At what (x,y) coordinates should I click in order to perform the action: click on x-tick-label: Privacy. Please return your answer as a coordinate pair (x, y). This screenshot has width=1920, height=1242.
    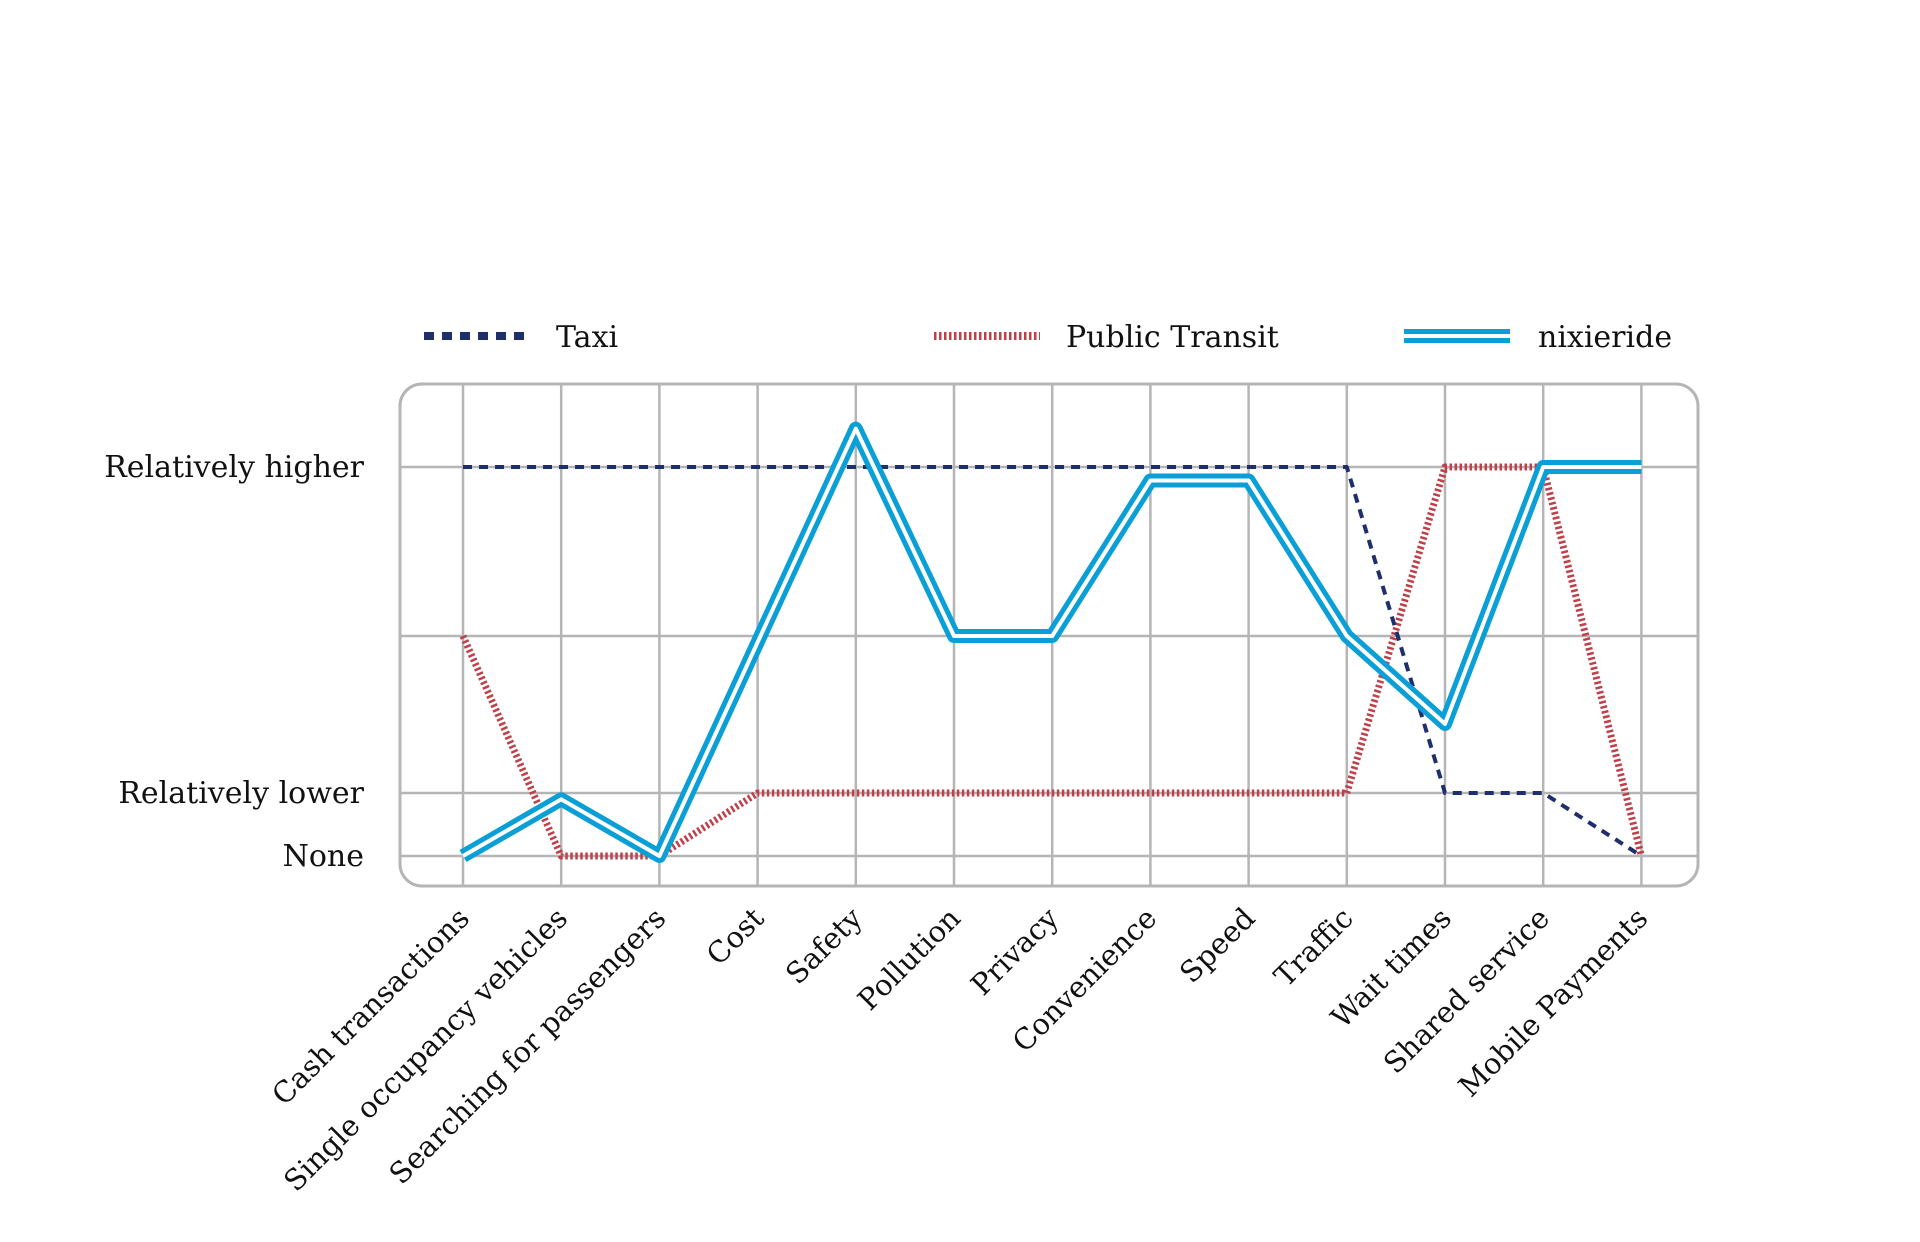
    Looking at the image, I should click on (1015, 951).